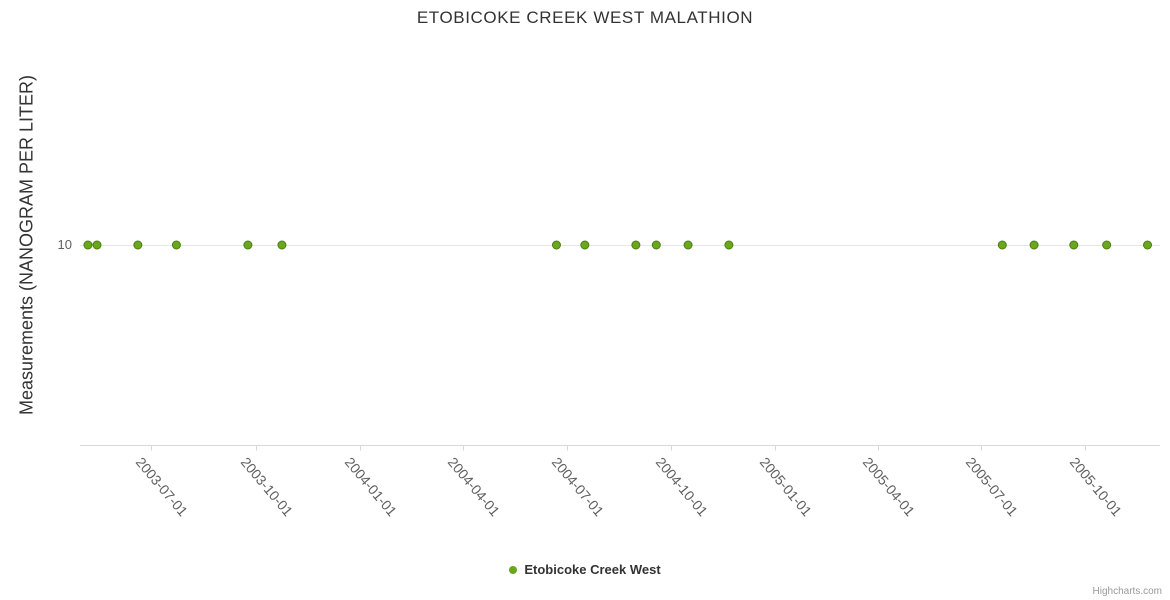 The height and width of the screenshot is (600, 1170). Describe the element at coordinates (585, 17) in the screenshot. I see `chart-title: ETOBICOKE CREEK WEST MALATHION` at that location.